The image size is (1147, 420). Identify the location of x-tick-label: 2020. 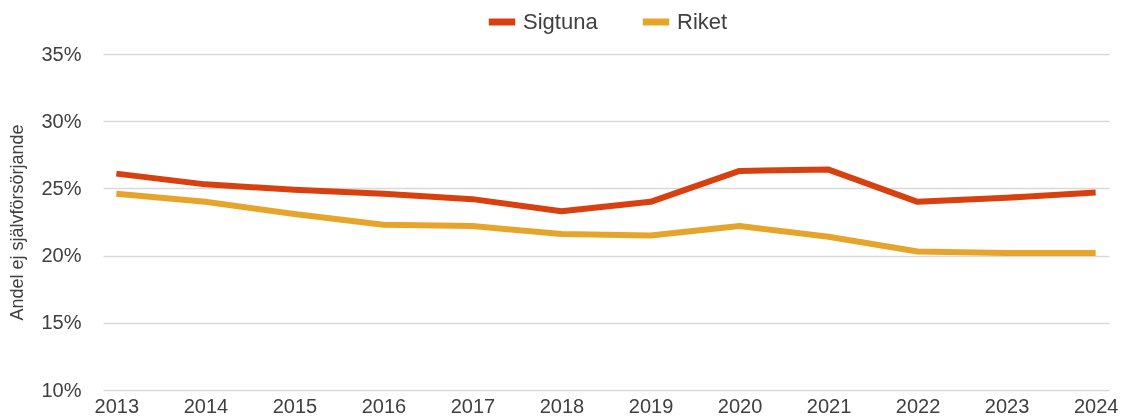
(740, 405).